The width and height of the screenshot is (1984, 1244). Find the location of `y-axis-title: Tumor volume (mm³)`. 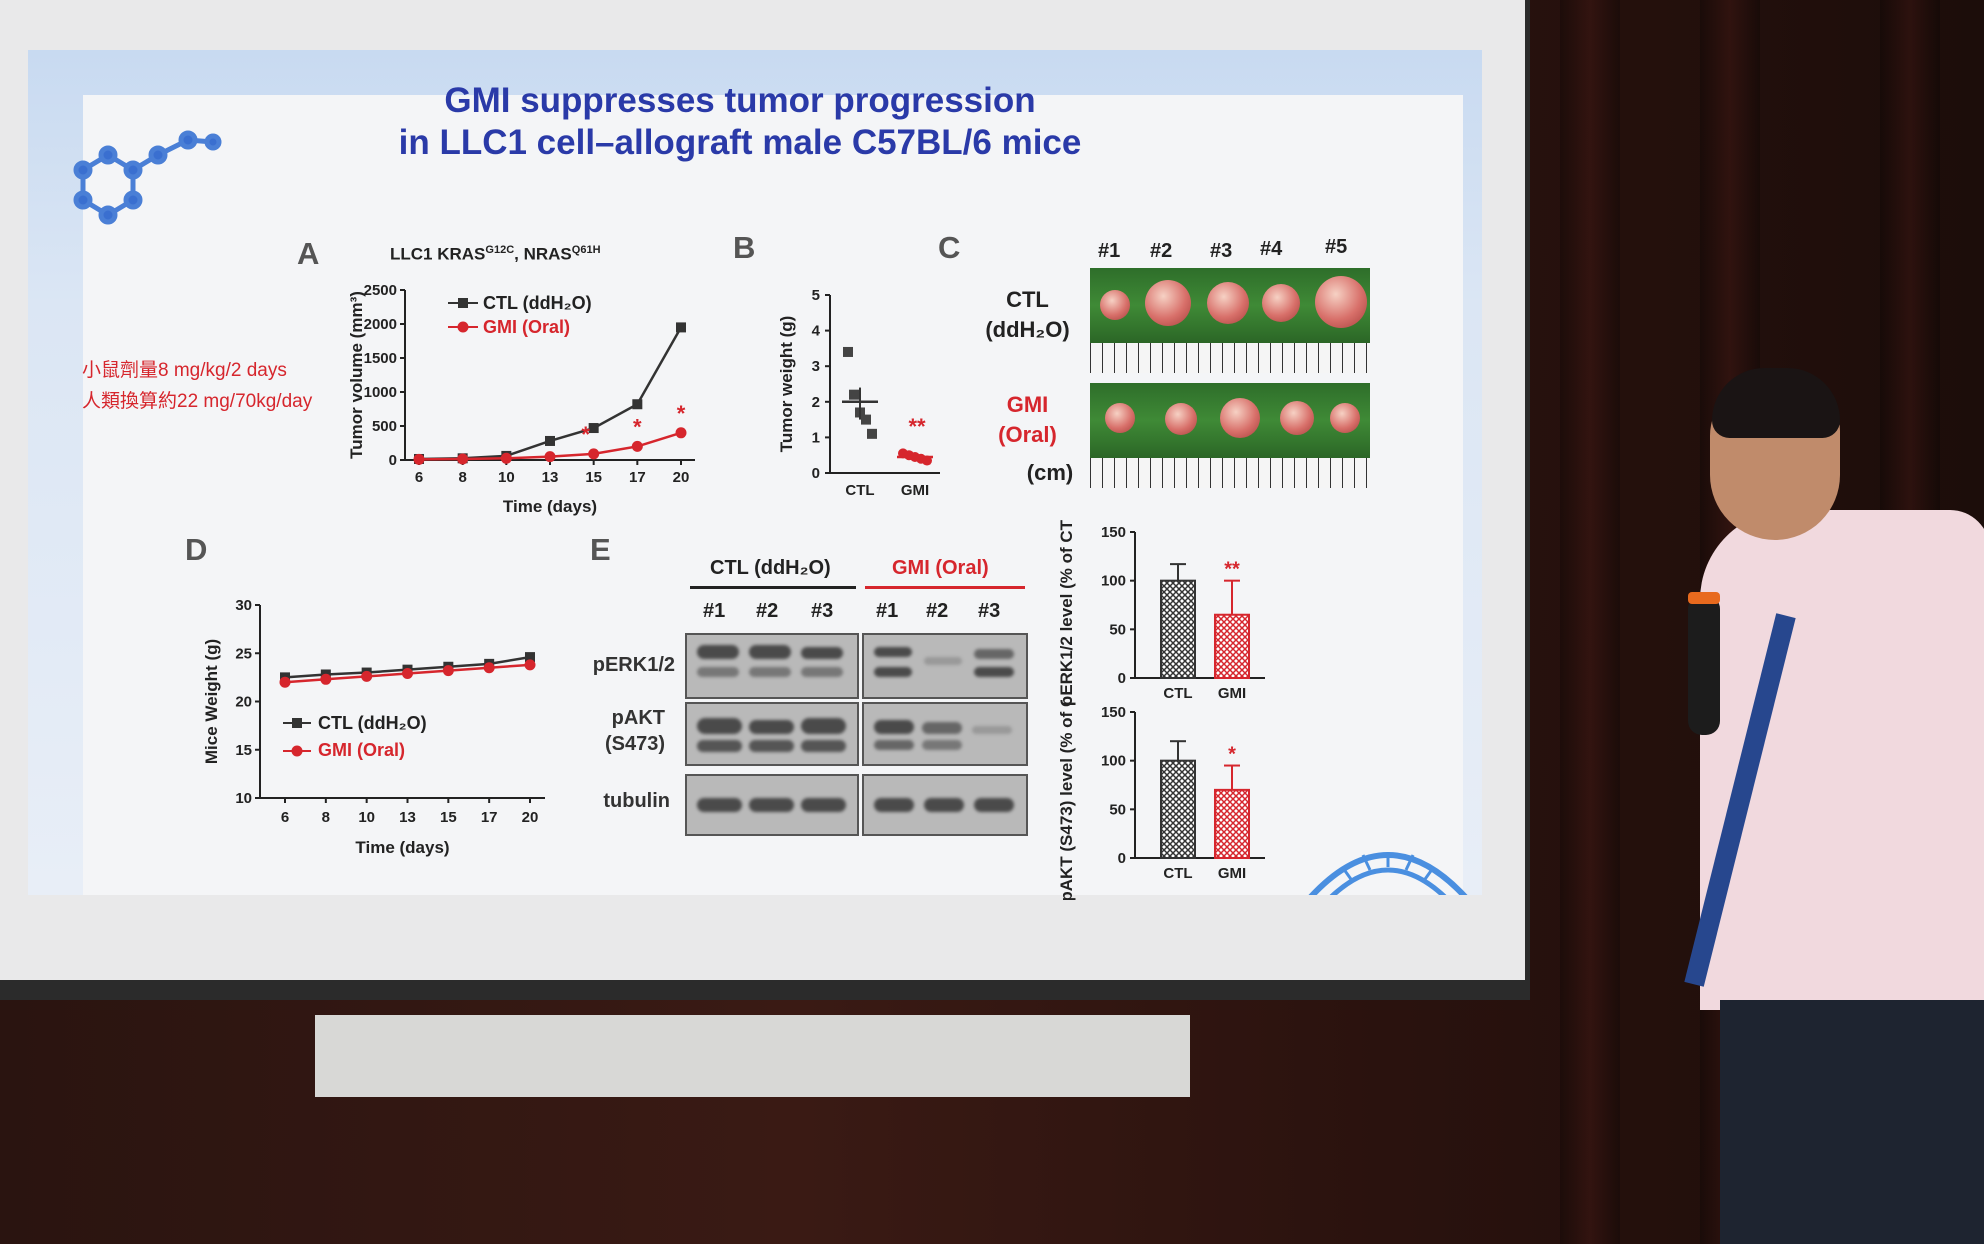

y-axis-title: Tumor volume (mm³) is located at coordinates (356, 375).